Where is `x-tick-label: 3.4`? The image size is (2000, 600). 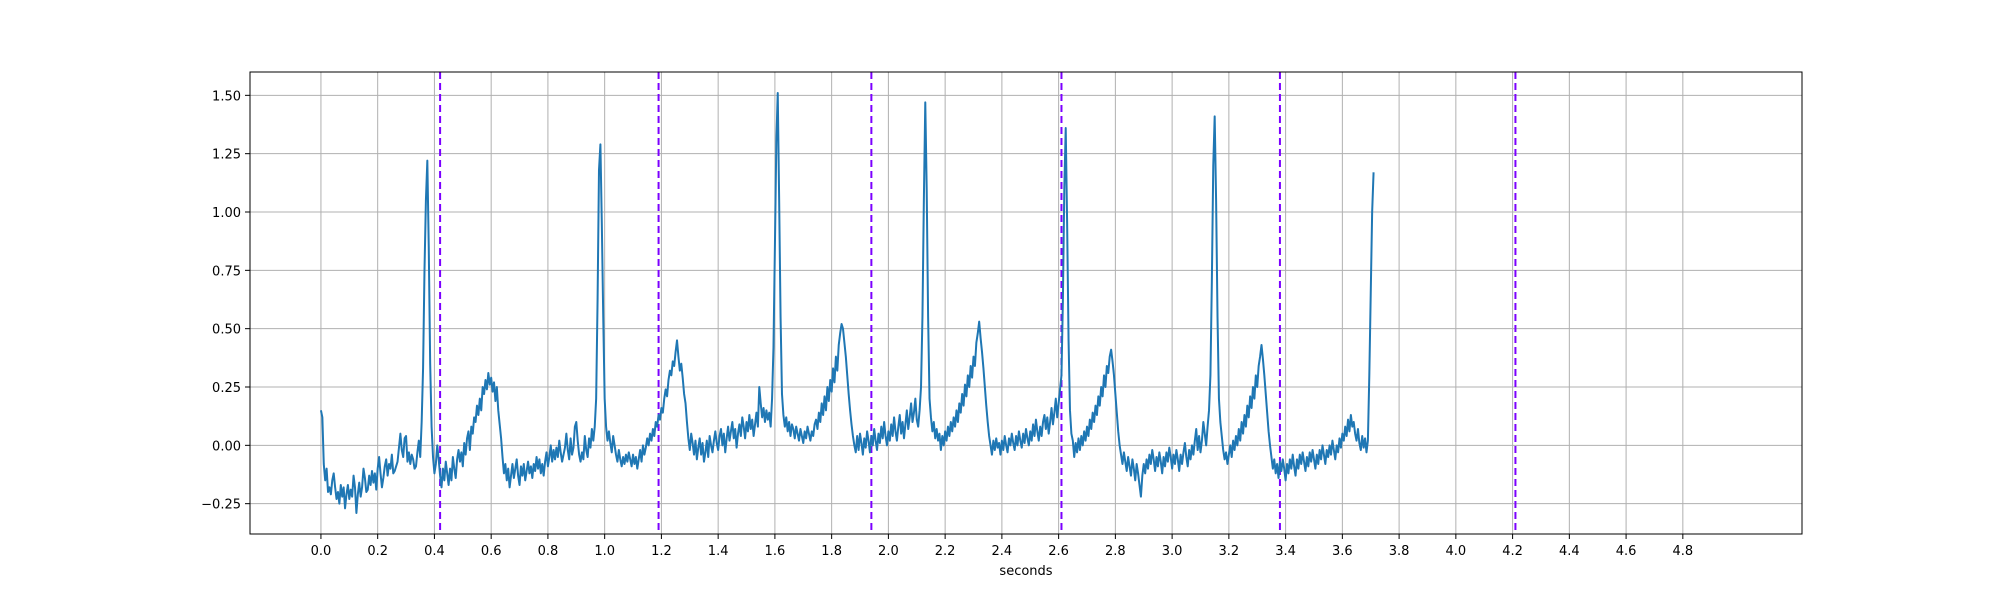 x-tick-label: 3.4 is located at coordinates (1285, 551).